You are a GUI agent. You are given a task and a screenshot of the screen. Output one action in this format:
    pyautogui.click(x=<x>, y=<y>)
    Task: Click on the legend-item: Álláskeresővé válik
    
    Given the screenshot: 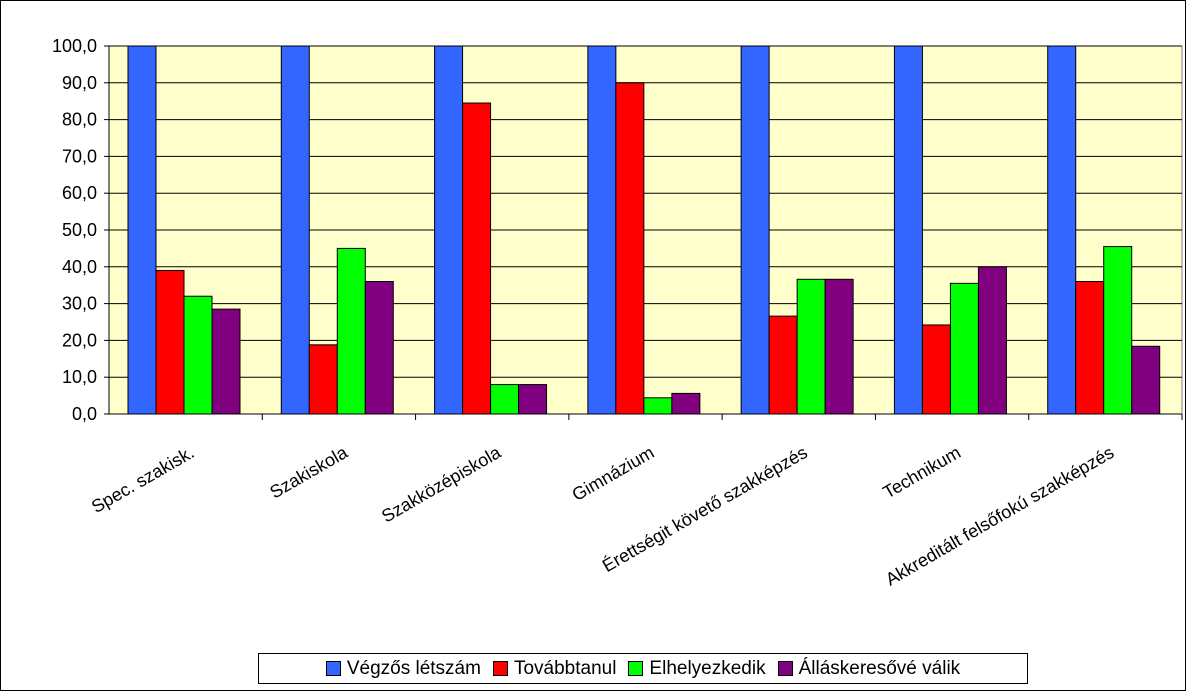 What is the action you would take?
    pyautogui.click(x=869, y=668)
    